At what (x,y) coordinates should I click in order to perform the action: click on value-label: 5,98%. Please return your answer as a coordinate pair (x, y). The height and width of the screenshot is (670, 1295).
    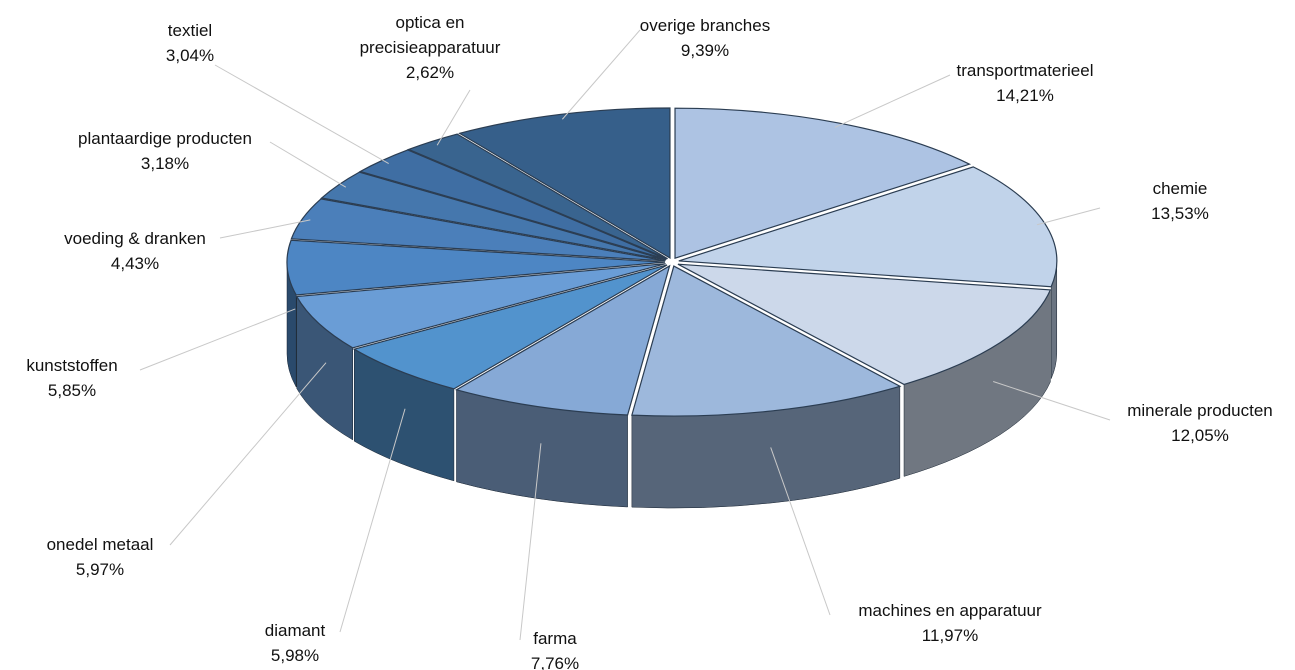
    Looking at the image, I should click on (295, 655).